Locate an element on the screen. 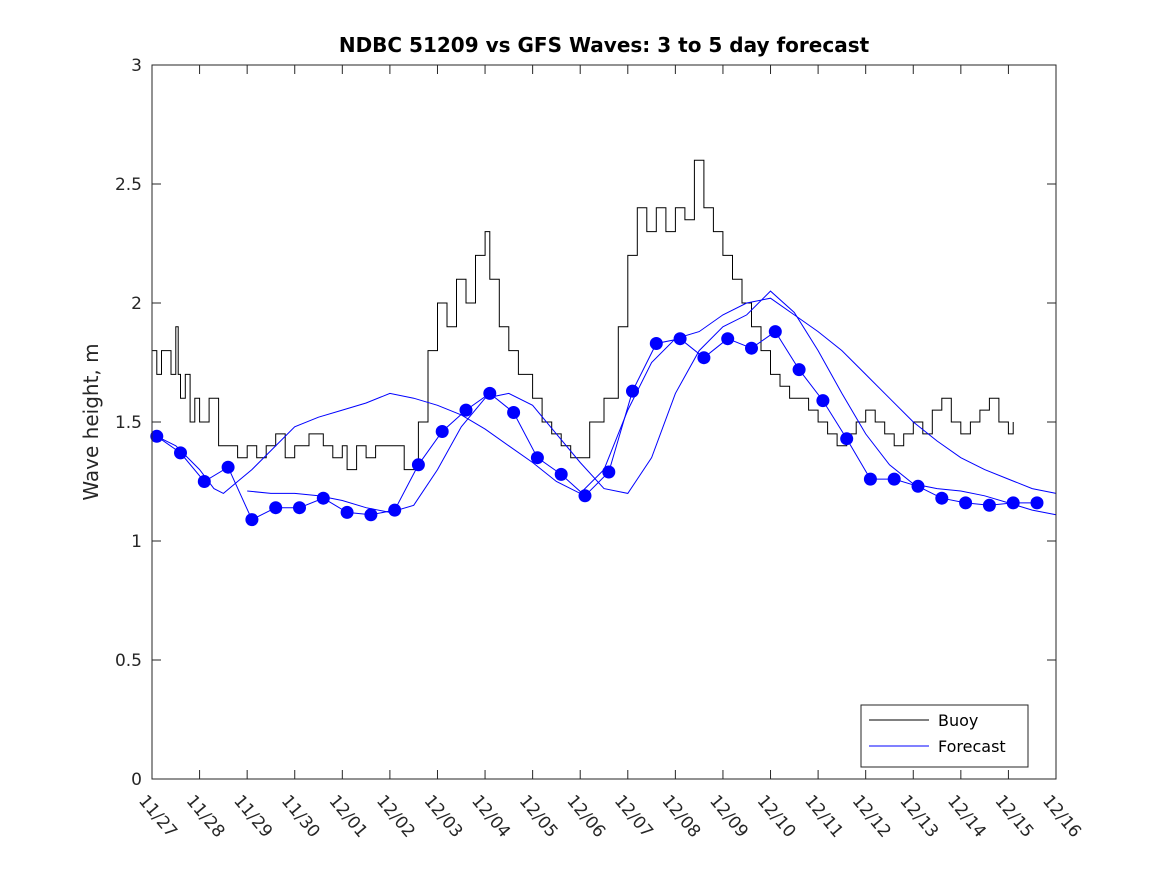  y-axis-label: Wave height, m is located at coordinates (91, 421).